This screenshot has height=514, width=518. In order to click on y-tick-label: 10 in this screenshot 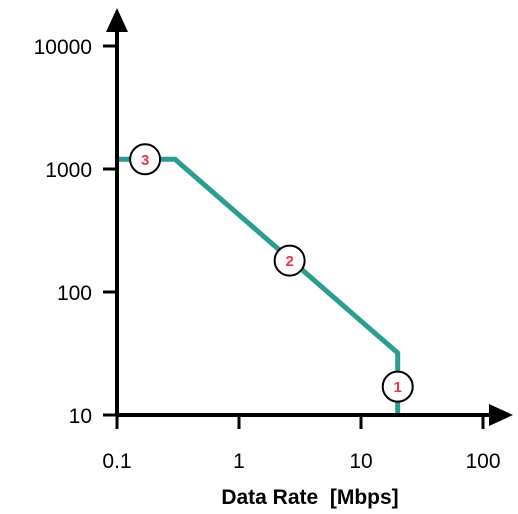, I will do `click(80, 416)`.